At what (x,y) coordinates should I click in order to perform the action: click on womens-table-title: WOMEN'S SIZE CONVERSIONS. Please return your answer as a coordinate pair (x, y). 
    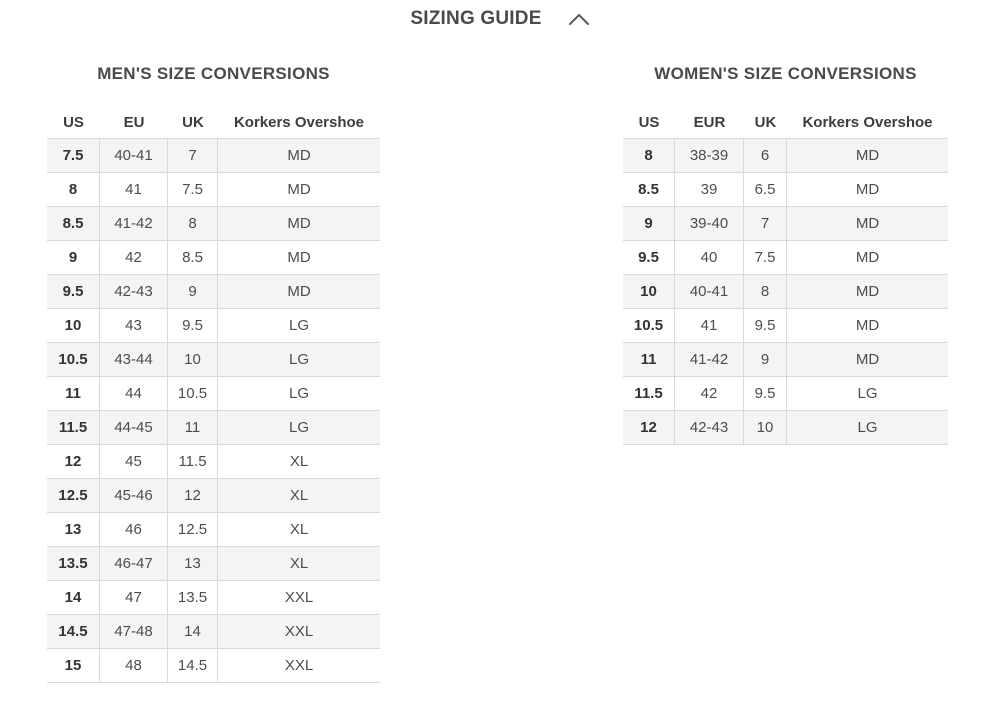
    Looking at the image, I should click on (785, 73).